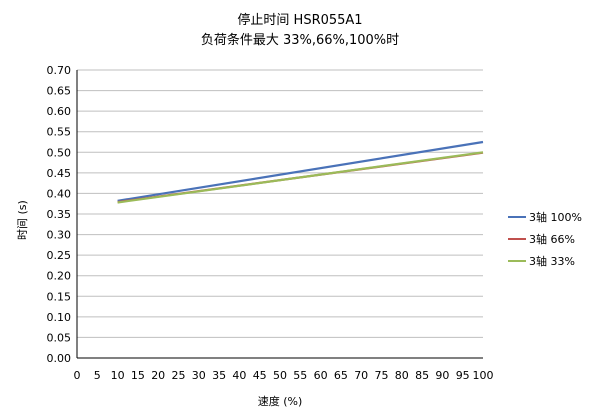 Image resolution: width=600 pixels, height=418 pixels. What do you see at coordinates (59, 193) in the screenshot?
I see `y-tick-label: 0.40` at bounding box center [59, 193].